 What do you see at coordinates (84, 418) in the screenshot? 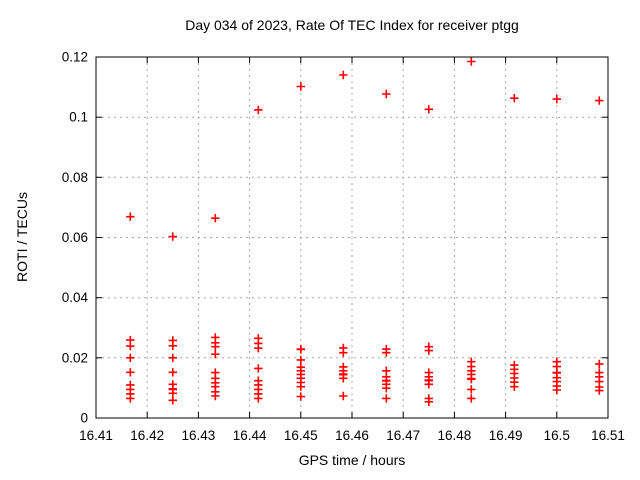
I see `y-tick-label: 0` at bounding box center [84, 418].